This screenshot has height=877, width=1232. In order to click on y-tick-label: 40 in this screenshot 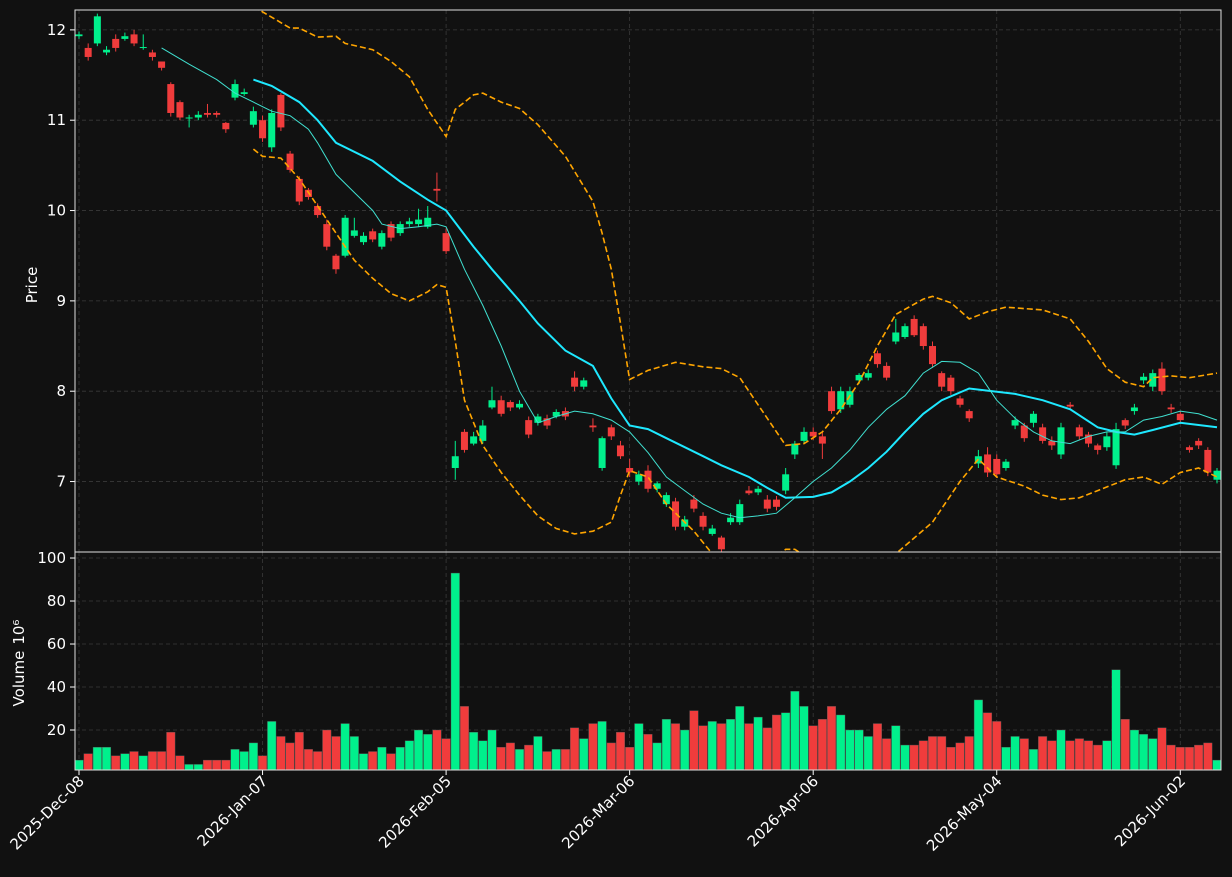, I will do `click(56, 687)`.